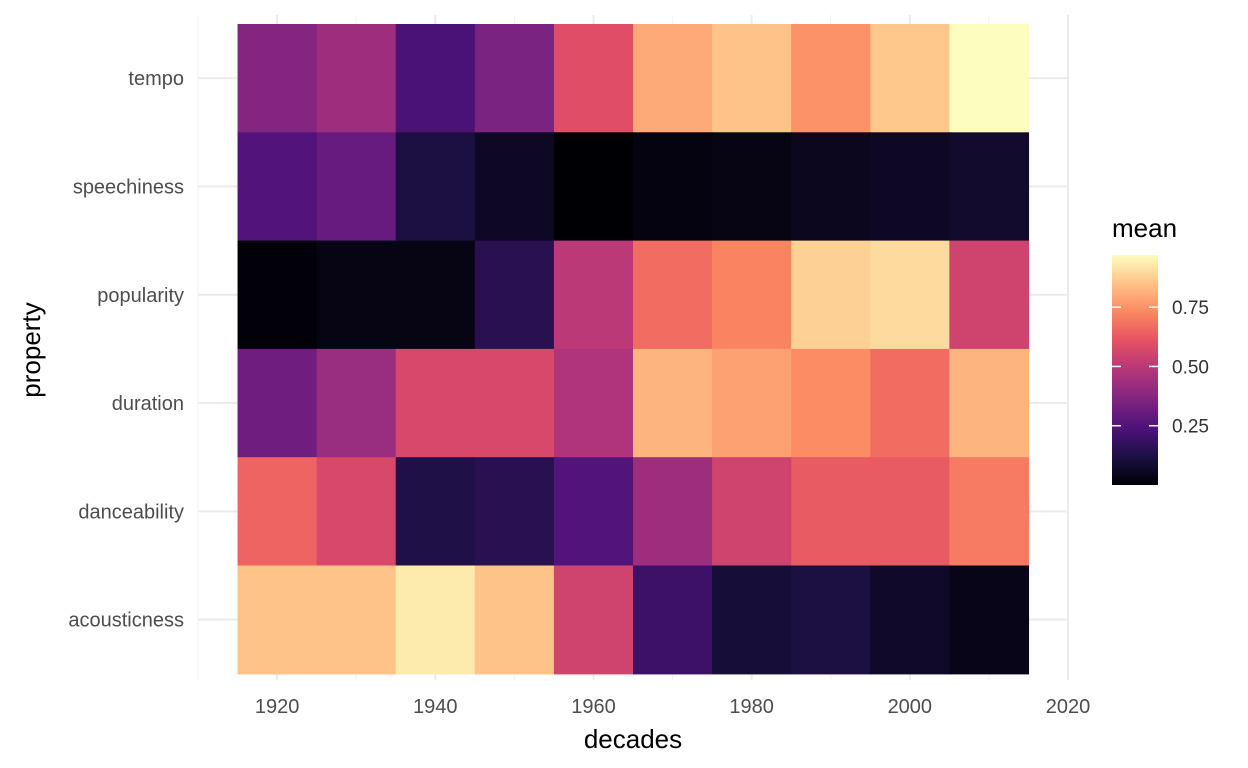 The width and height of the screenshot is (1248, 768). Describe the element at coordinates (148, 404) in the screenshot. I see `y-tick-label: duration` at that location.